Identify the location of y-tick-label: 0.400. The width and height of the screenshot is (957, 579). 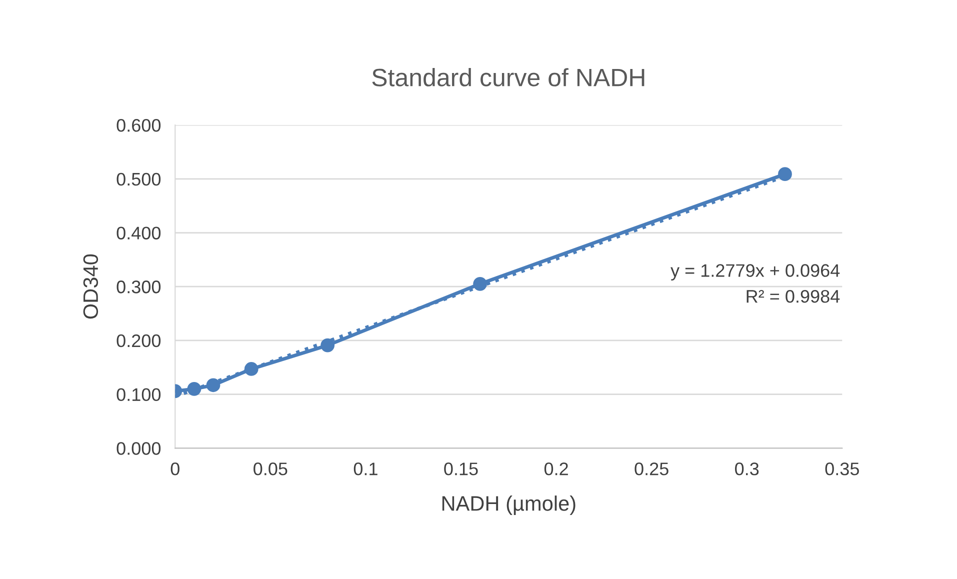
(138, 233).